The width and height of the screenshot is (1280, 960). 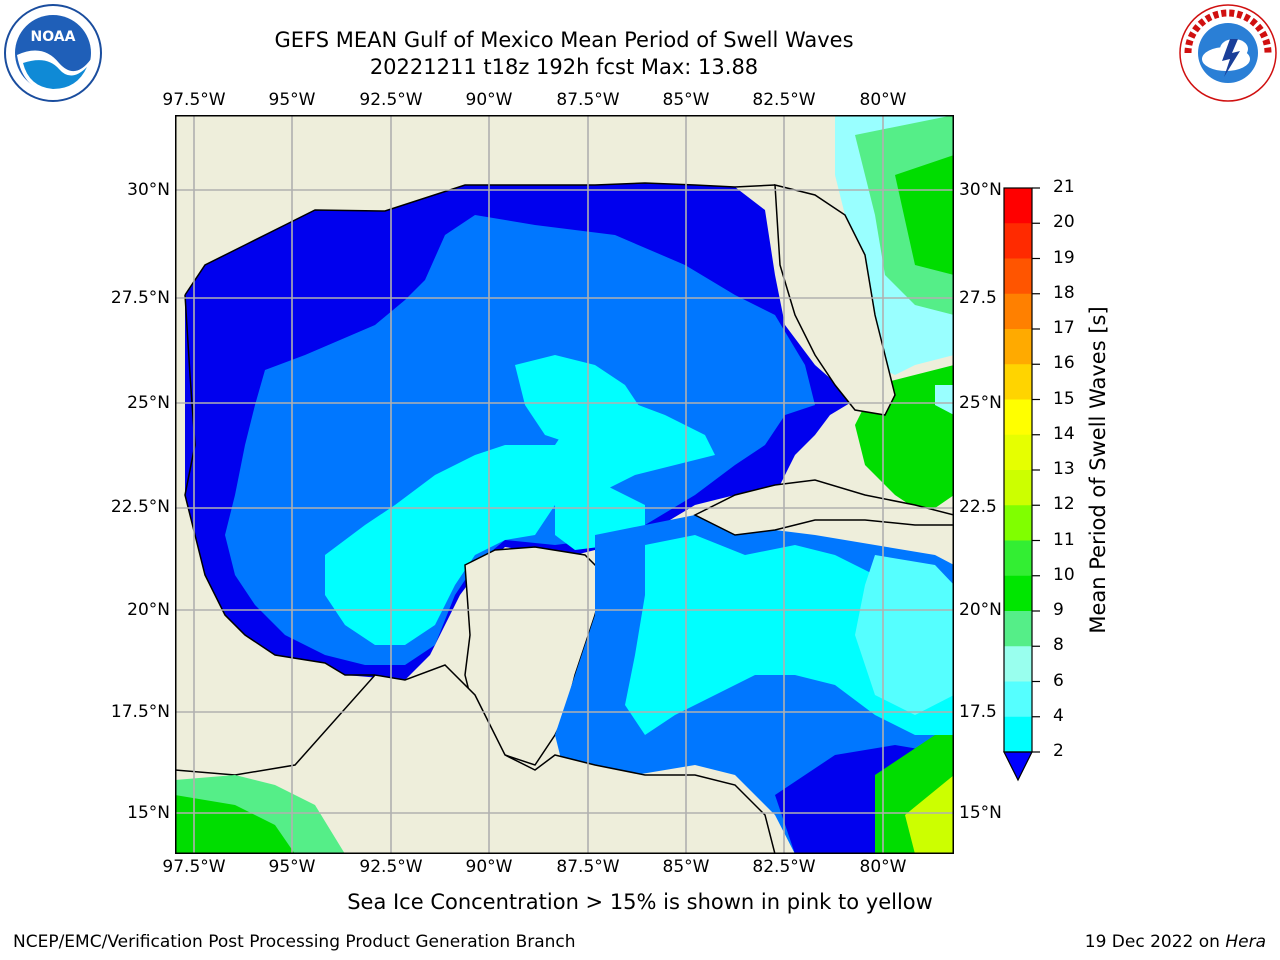 What do you see at coordinates (588, 867) in the screenshot?
I see `lon-label-bottom: 87.5°W` at bounding box center [588, 867].